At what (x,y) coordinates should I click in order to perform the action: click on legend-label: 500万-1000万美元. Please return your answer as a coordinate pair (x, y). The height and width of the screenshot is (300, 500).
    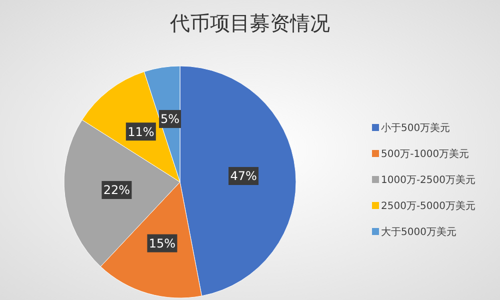
    Looking at the image, I should click on (425, 154).